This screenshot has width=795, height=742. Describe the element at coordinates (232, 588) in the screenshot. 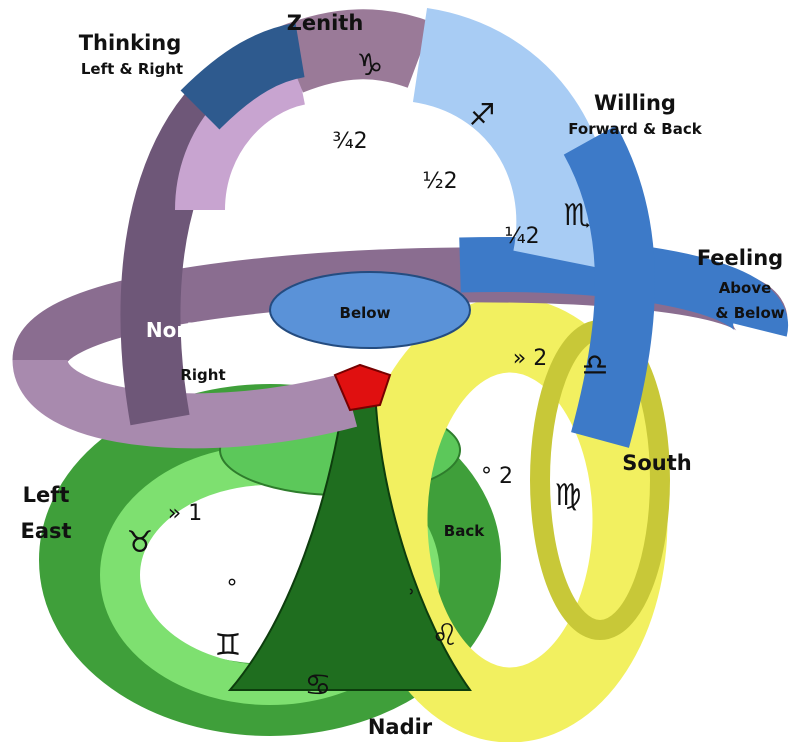

I see `step: °` at that location.